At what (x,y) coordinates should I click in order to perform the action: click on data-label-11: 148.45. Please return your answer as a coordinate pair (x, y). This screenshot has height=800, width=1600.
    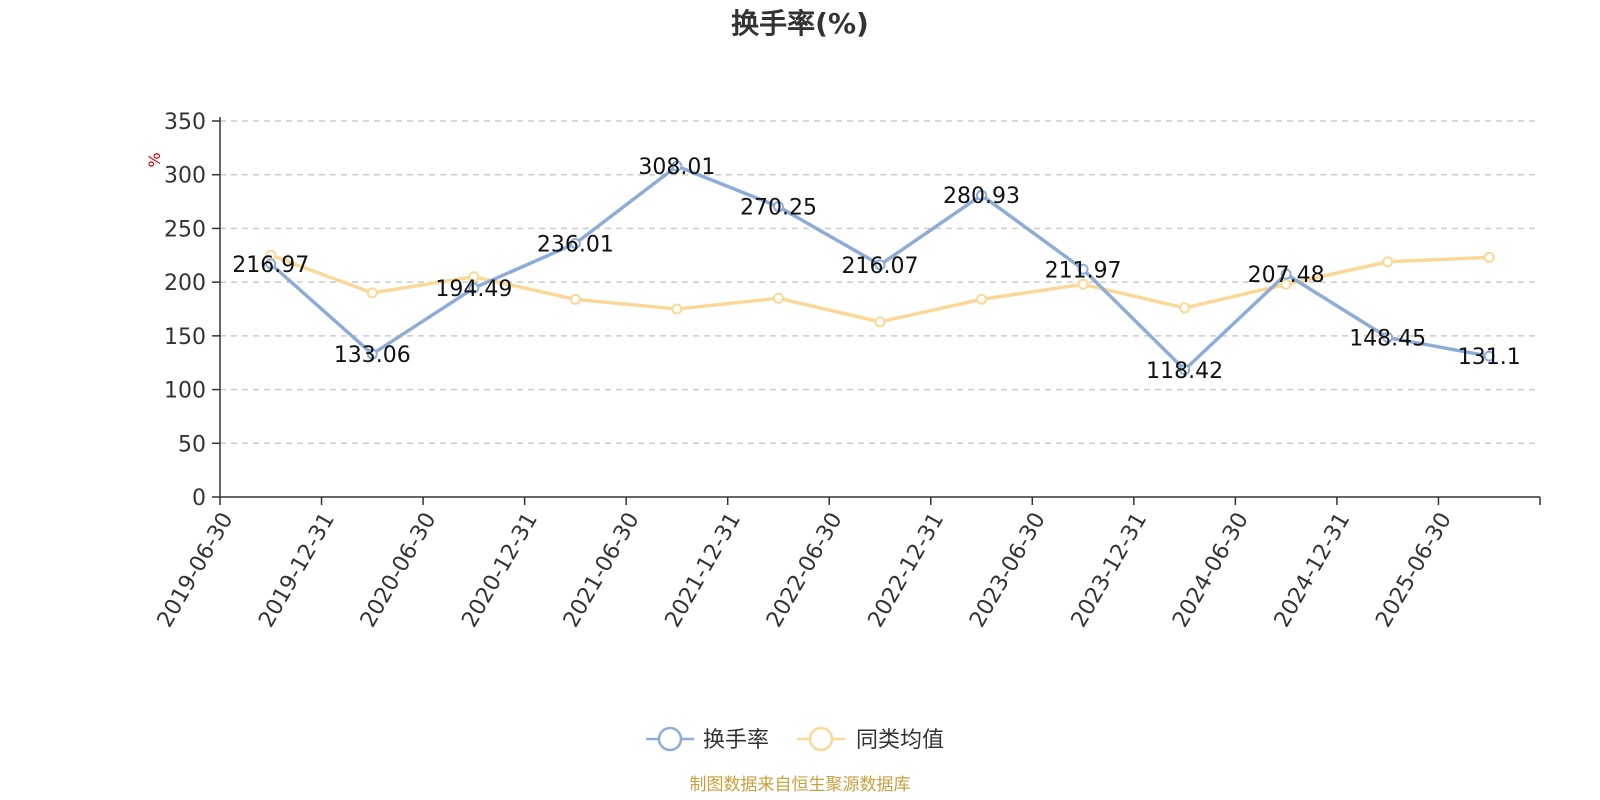
    Looking at the image, I should click on (1387, 339).